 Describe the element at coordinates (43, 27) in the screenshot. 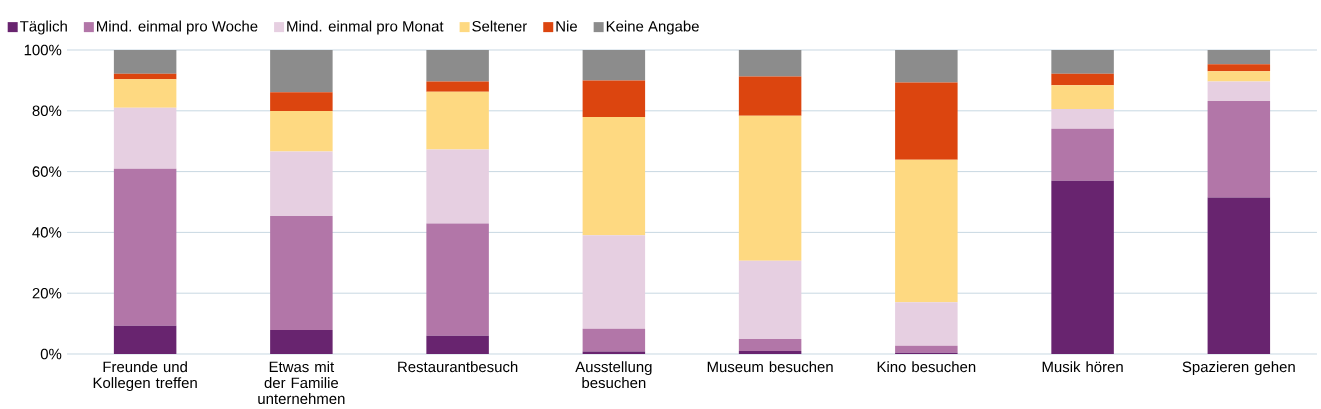

I see `legend-label: Täglich` at that location.